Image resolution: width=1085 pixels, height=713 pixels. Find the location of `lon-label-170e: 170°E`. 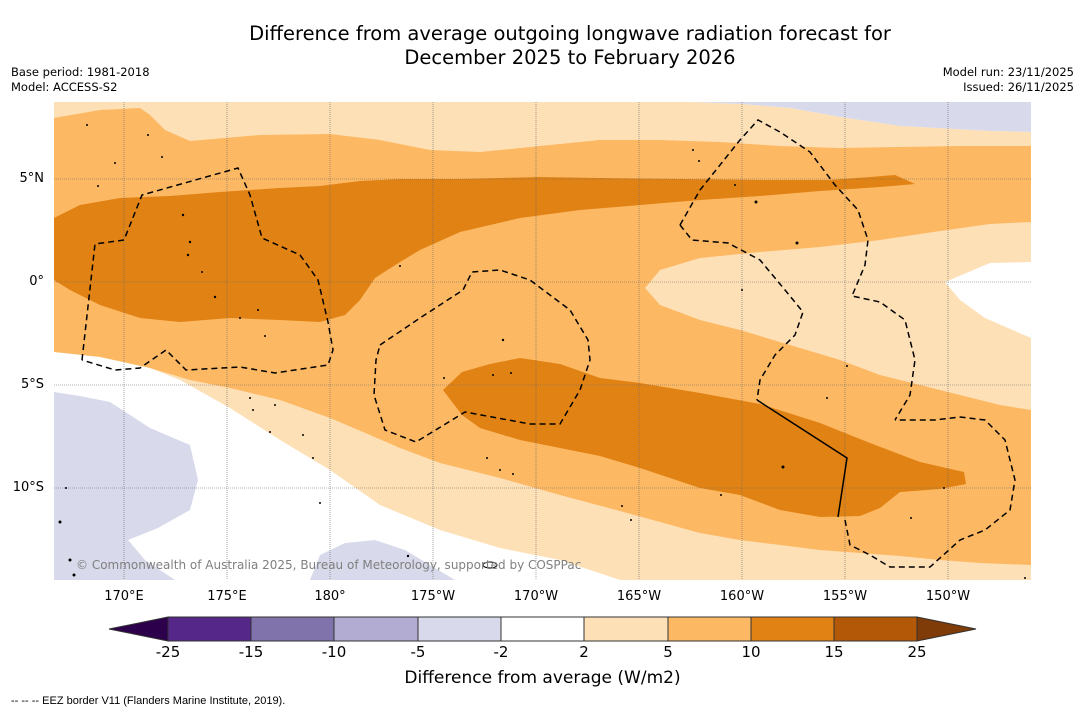

lon-label-170e: 170°E is located at coordinates (124, 596).